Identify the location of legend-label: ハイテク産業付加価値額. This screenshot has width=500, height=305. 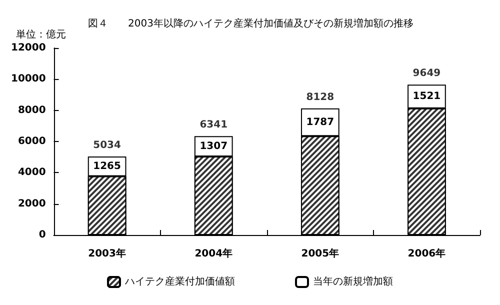
(179, 282).